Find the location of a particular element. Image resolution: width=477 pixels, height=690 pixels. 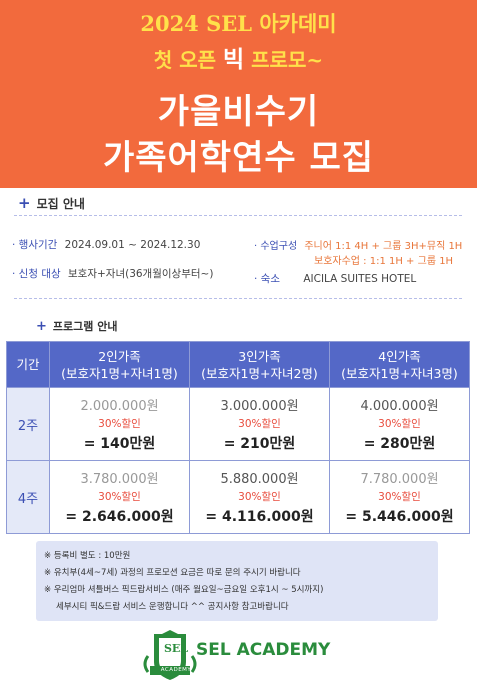

period-cell: 2주 is located at coordinates (28, 424).